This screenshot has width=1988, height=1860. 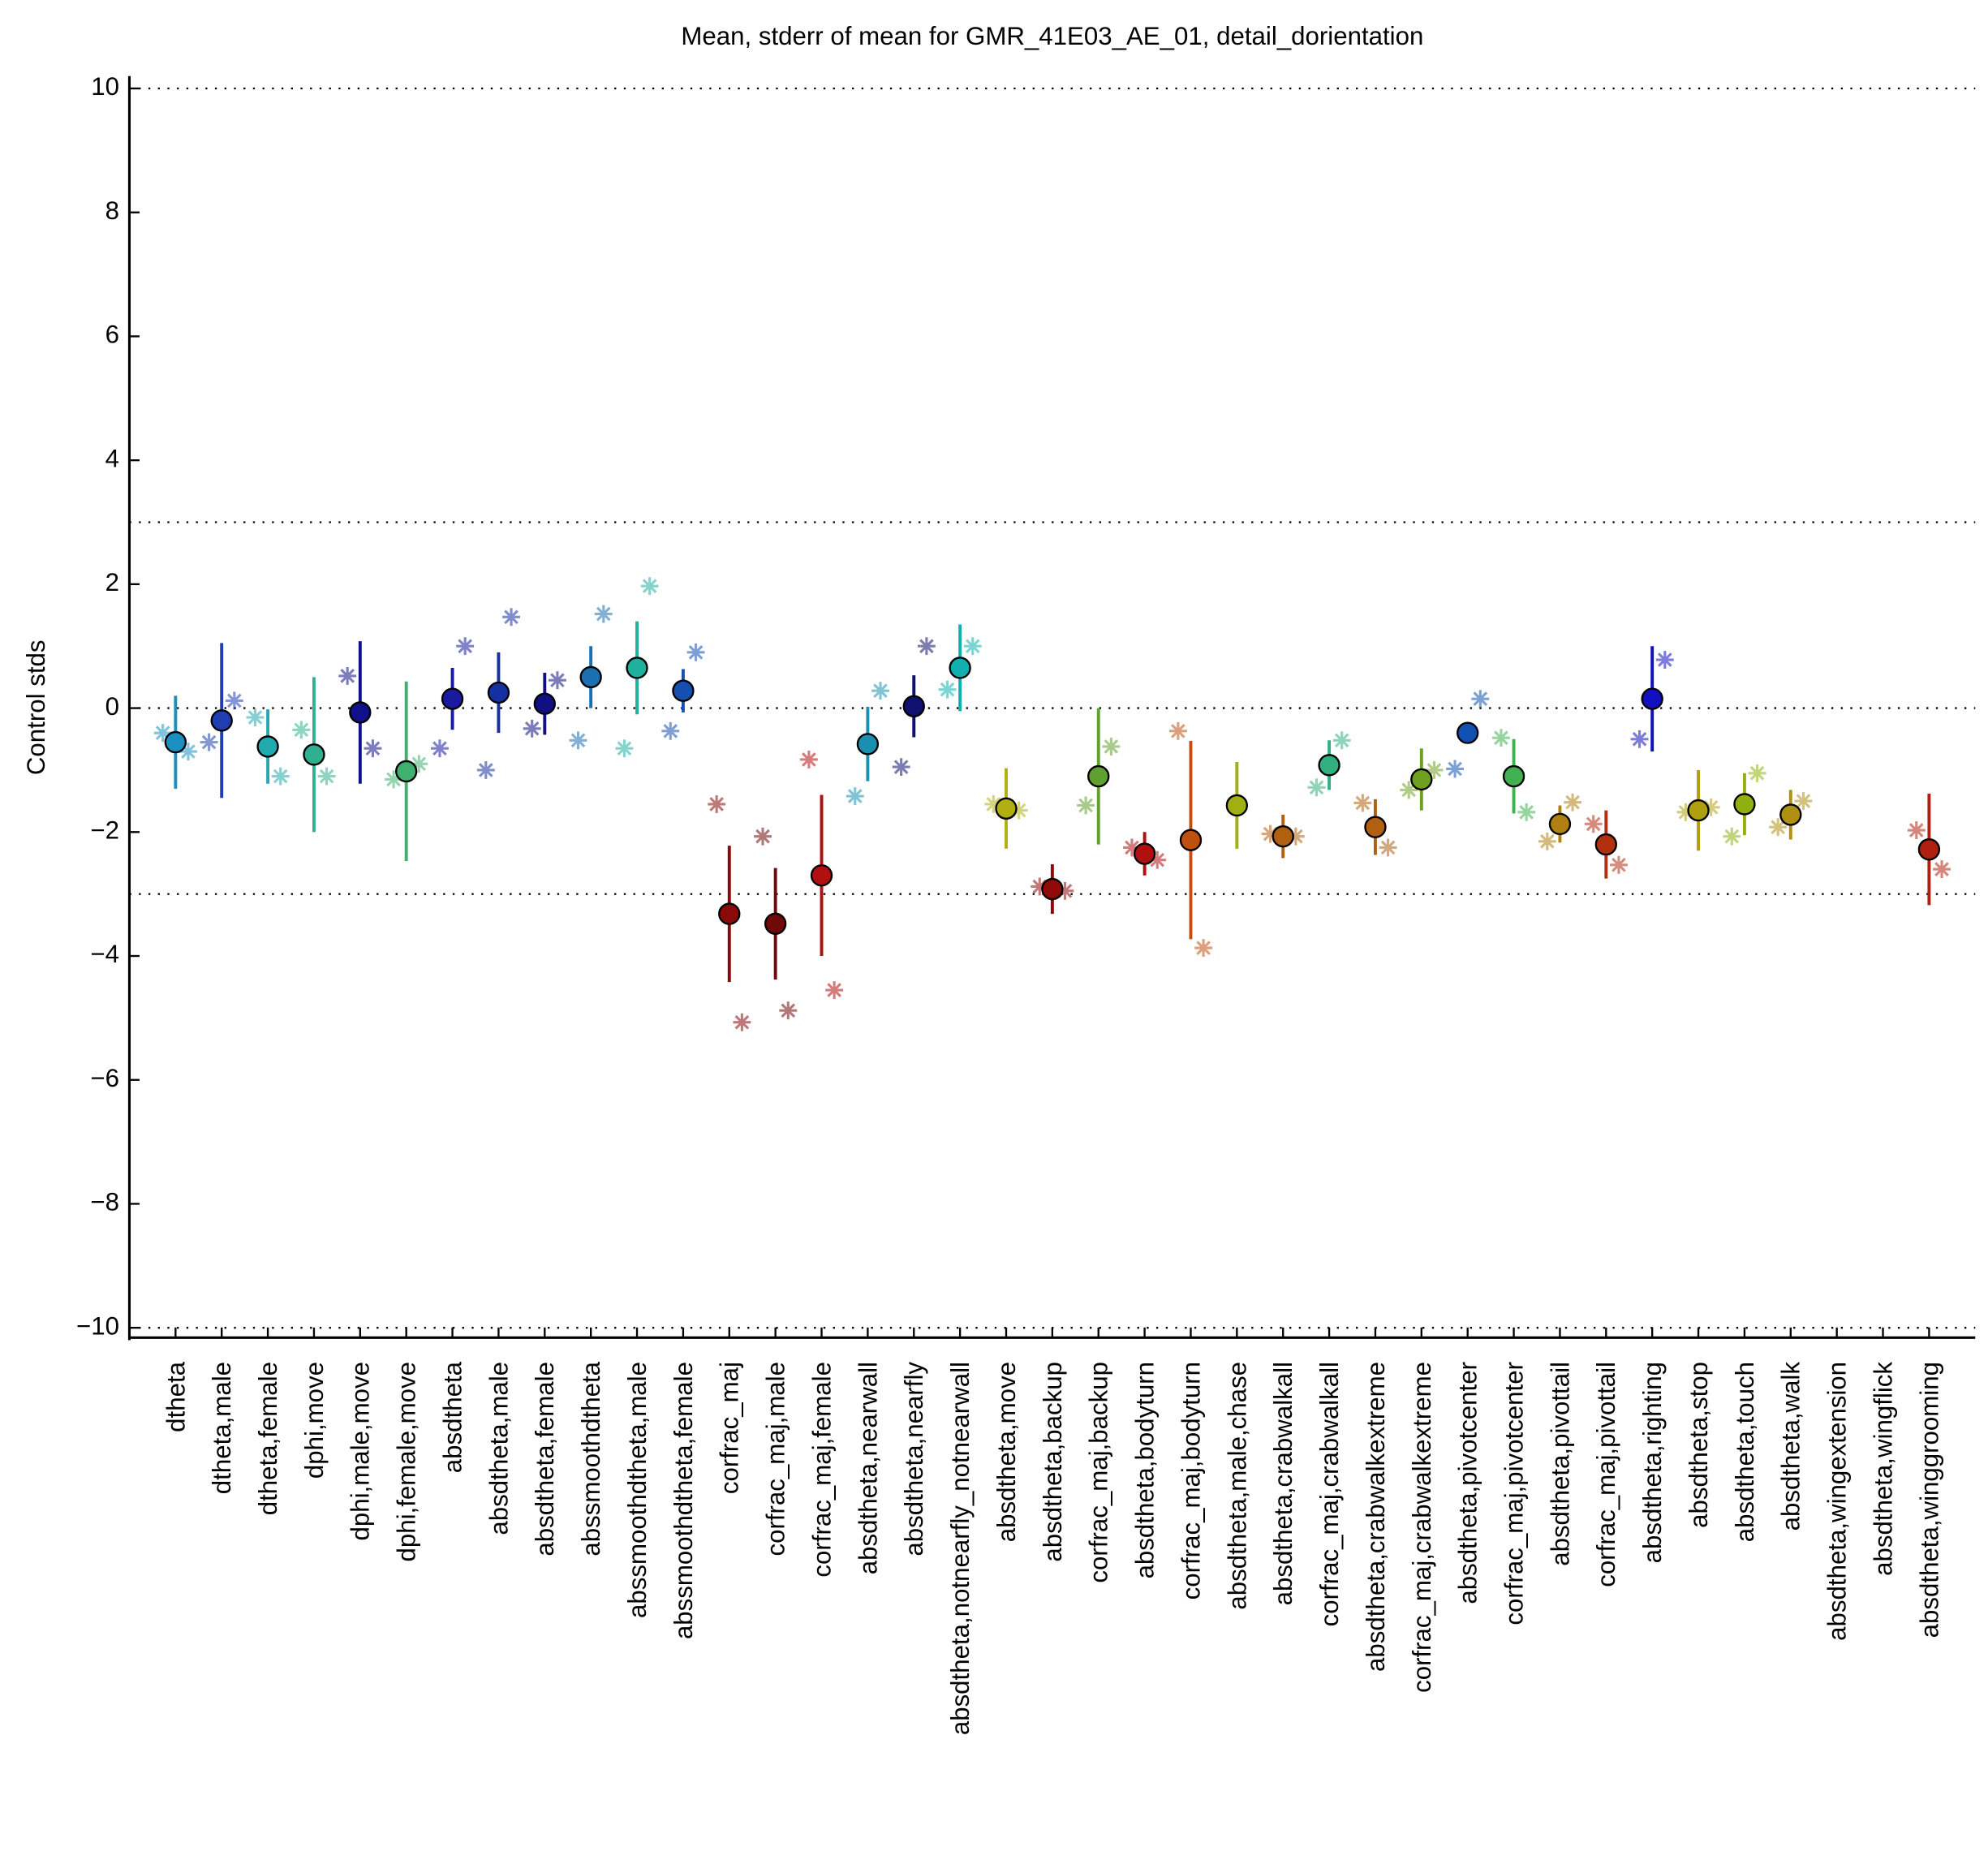 I want to click on y-tick-label: −4, so click(x=104, y=954).